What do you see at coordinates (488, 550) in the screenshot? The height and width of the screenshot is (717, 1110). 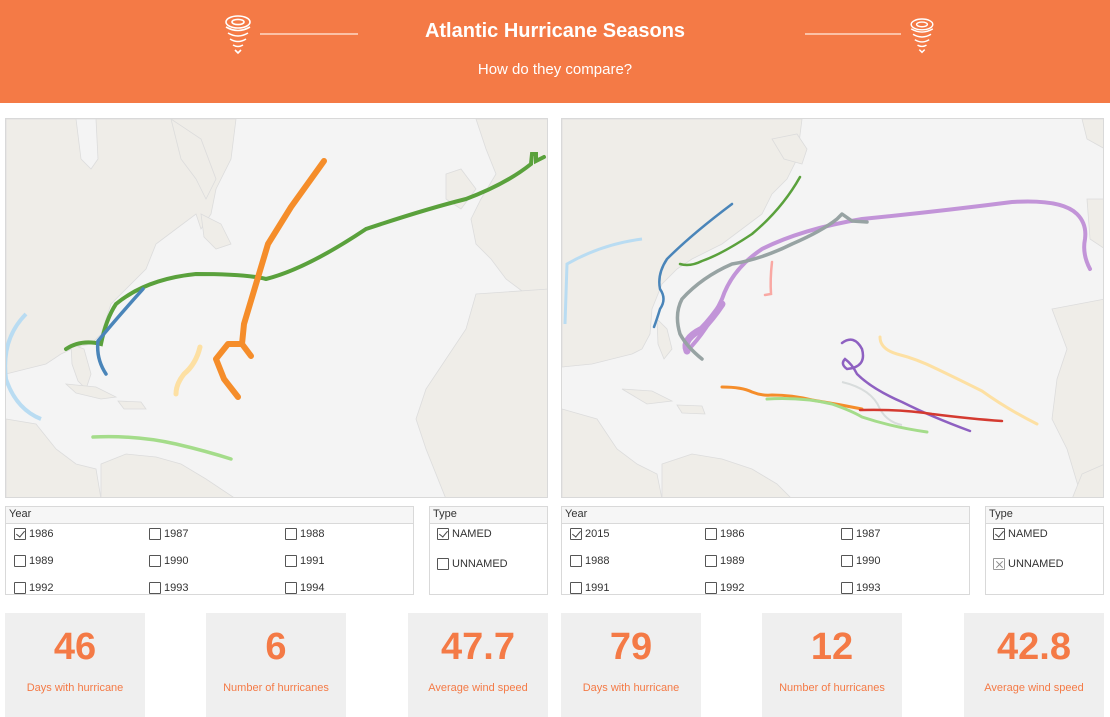 I see `type-filter-left: Type NAMED UNNAMED` at bounding box center [488, 550].